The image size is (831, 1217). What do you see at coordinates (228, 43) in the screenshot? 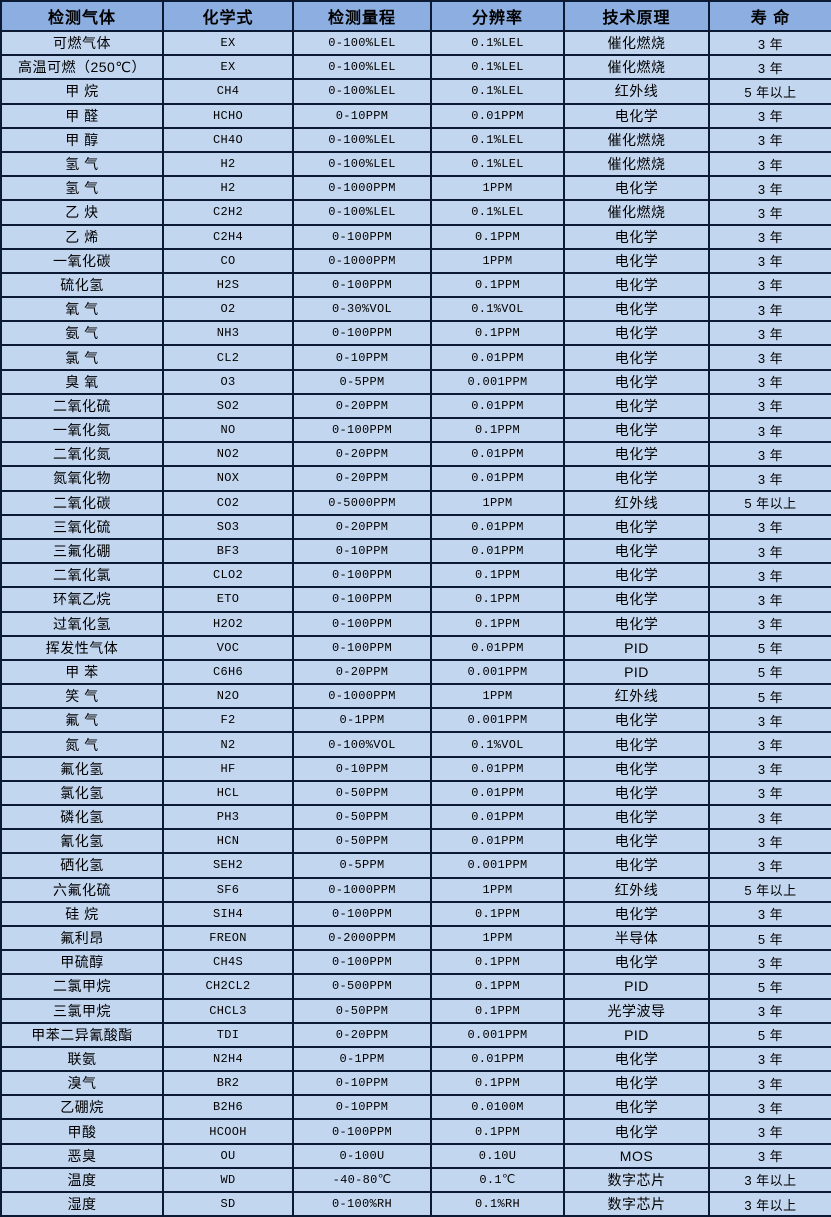
I see `cell-formula: EX` at bounding box center [228, 43].